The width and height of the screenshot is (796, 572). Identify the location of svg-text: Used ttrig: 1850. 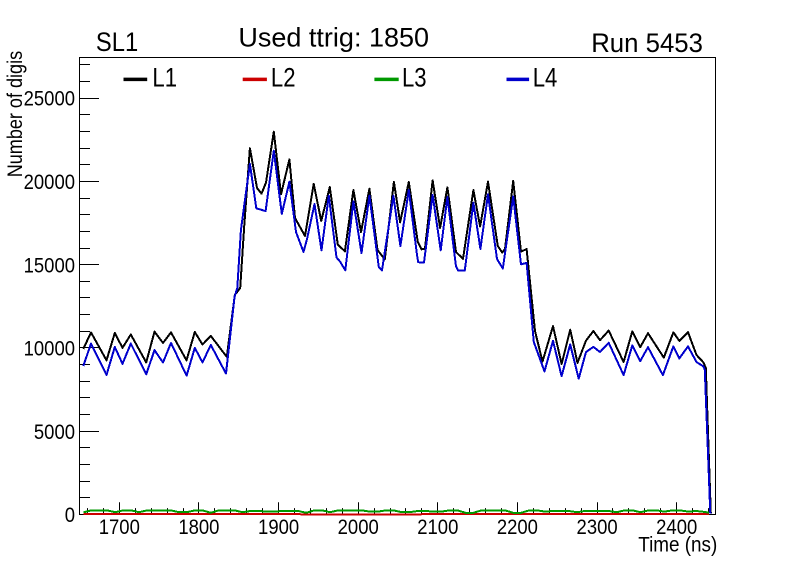
(333, 37).